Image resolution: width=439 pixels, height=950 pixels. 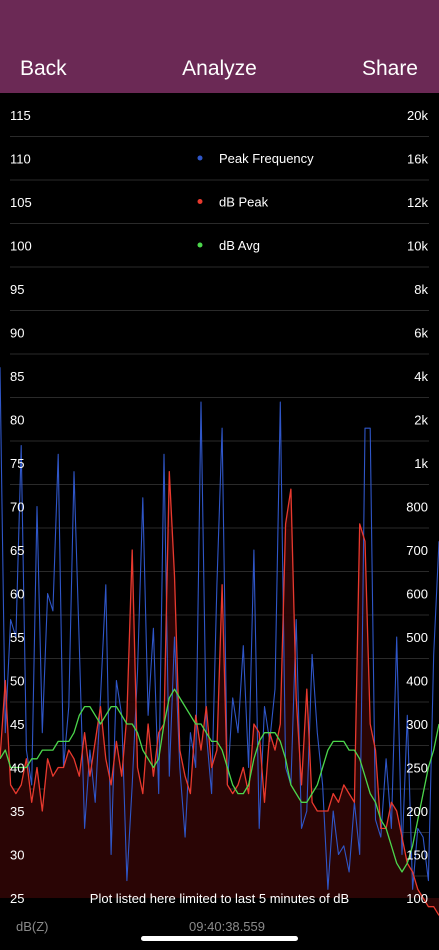 I want to click on right-tick-label: 6k, so click(x=421, y=333).